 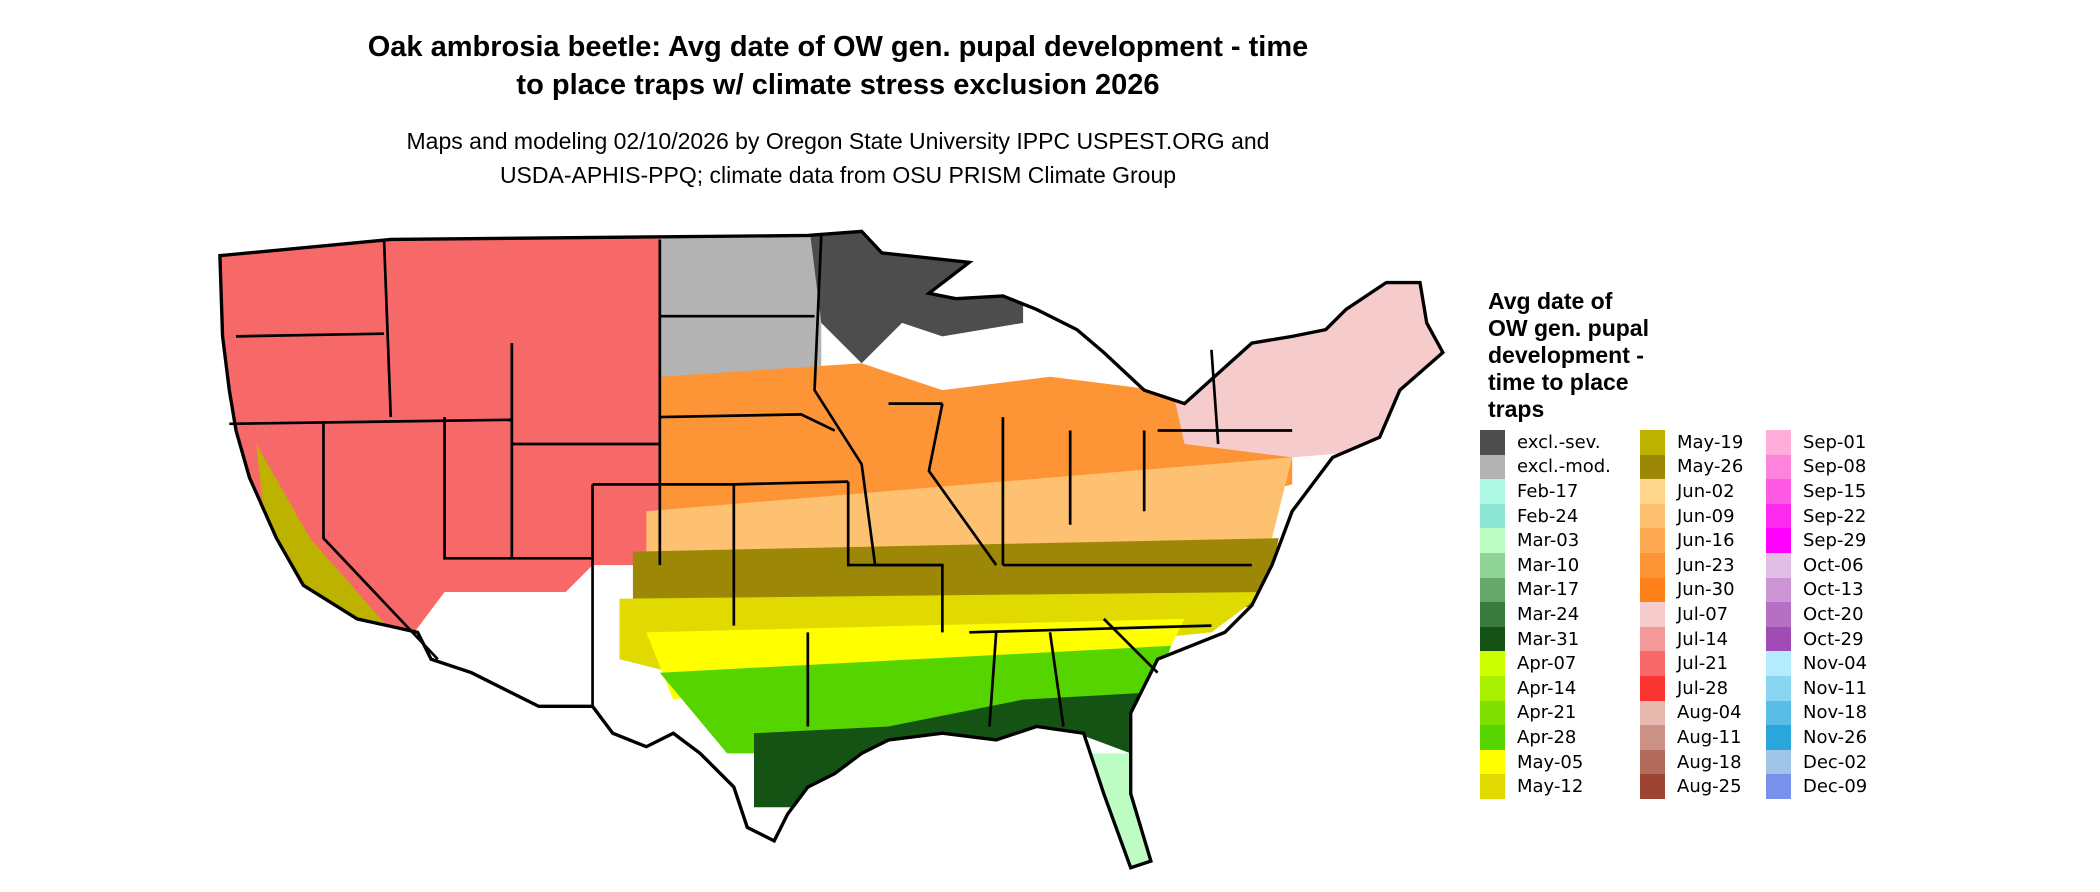 I want to click on legend-item: Aug-18, so click(x=1691, y=762).